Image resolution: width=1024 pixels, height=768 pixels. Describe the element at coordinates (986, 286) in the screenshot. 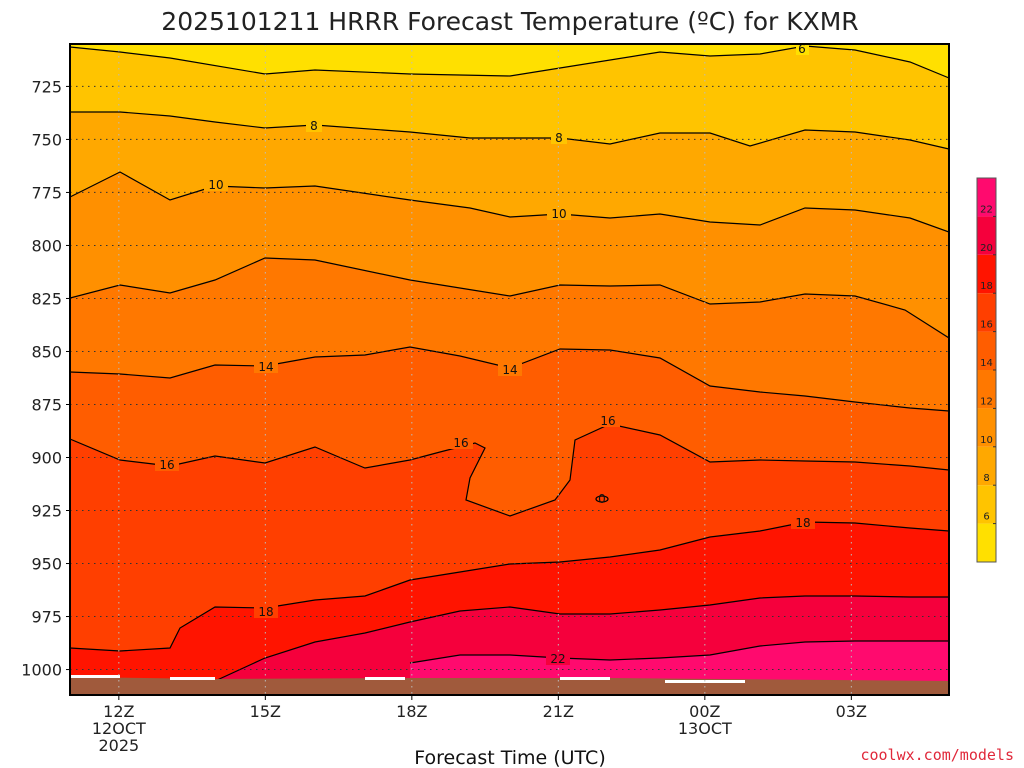

I see `colorbar-tick-label: 18` at that location.